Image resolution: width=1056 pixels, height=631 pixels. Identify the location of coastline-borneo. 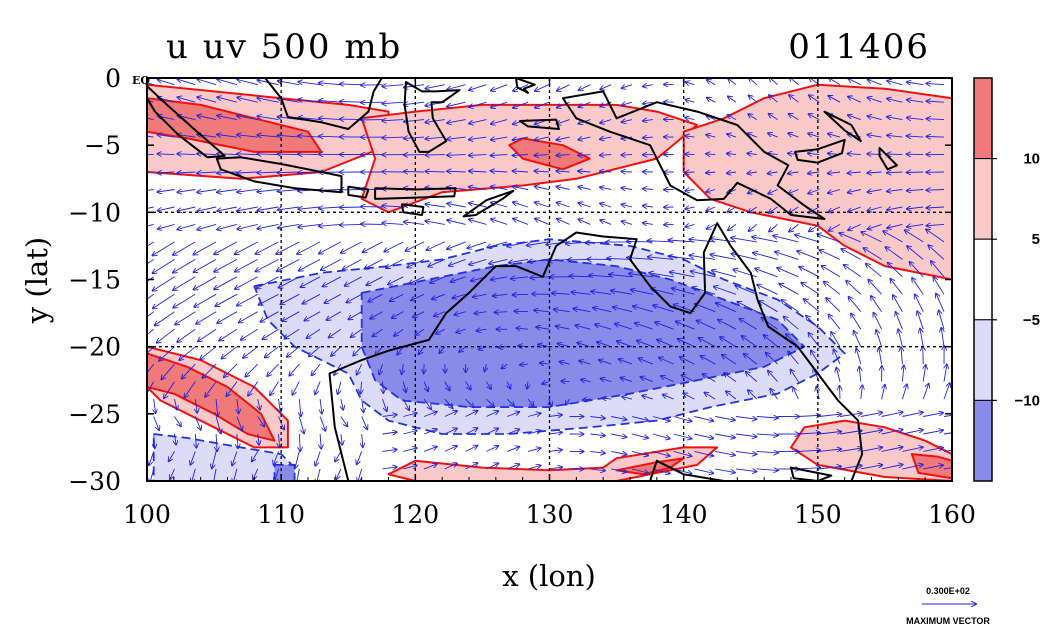
(323, 104).